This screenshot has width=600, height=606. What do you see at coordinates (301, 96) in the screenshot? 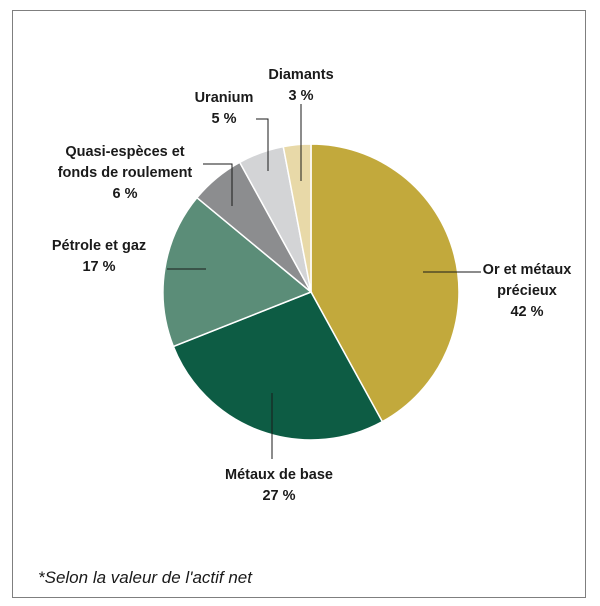
I see `slice-value-label: 3 %` at bounding box center [301, 96].